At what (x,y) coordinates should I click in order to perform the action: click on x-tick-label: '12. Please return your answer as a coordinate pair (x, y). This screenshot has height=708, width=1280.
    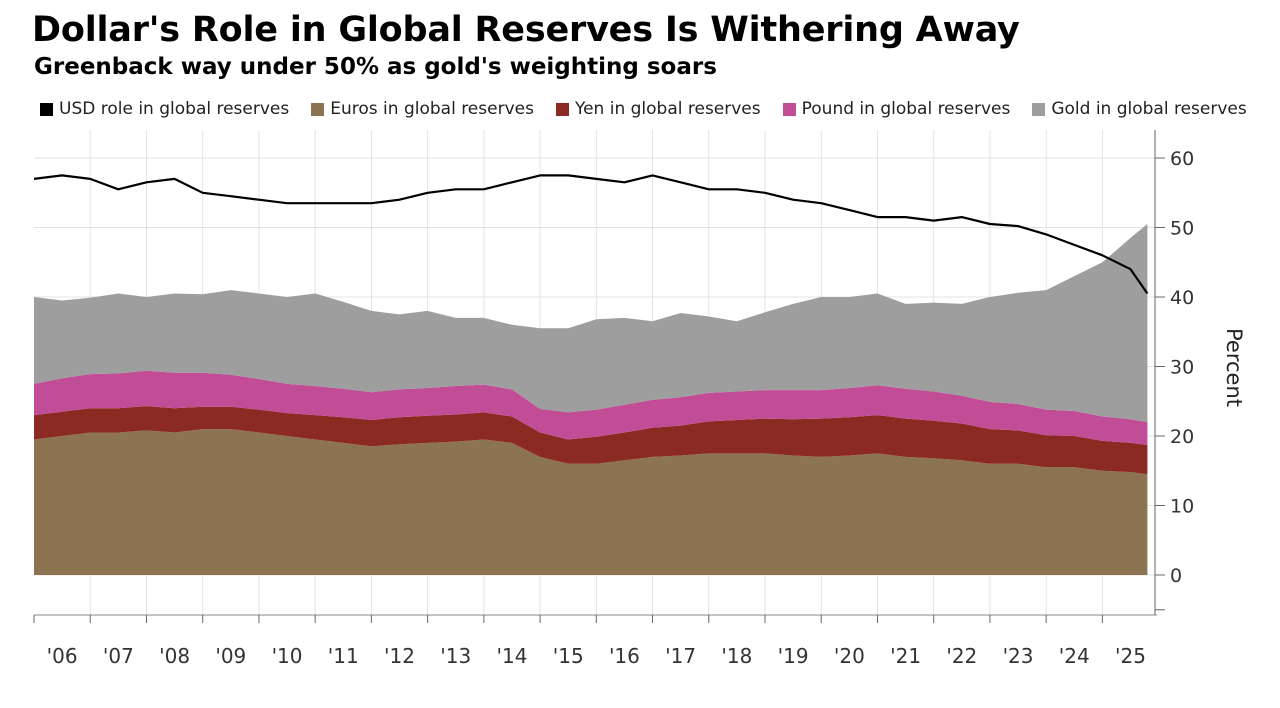
    Looking at the image, I should click on (399, 656).